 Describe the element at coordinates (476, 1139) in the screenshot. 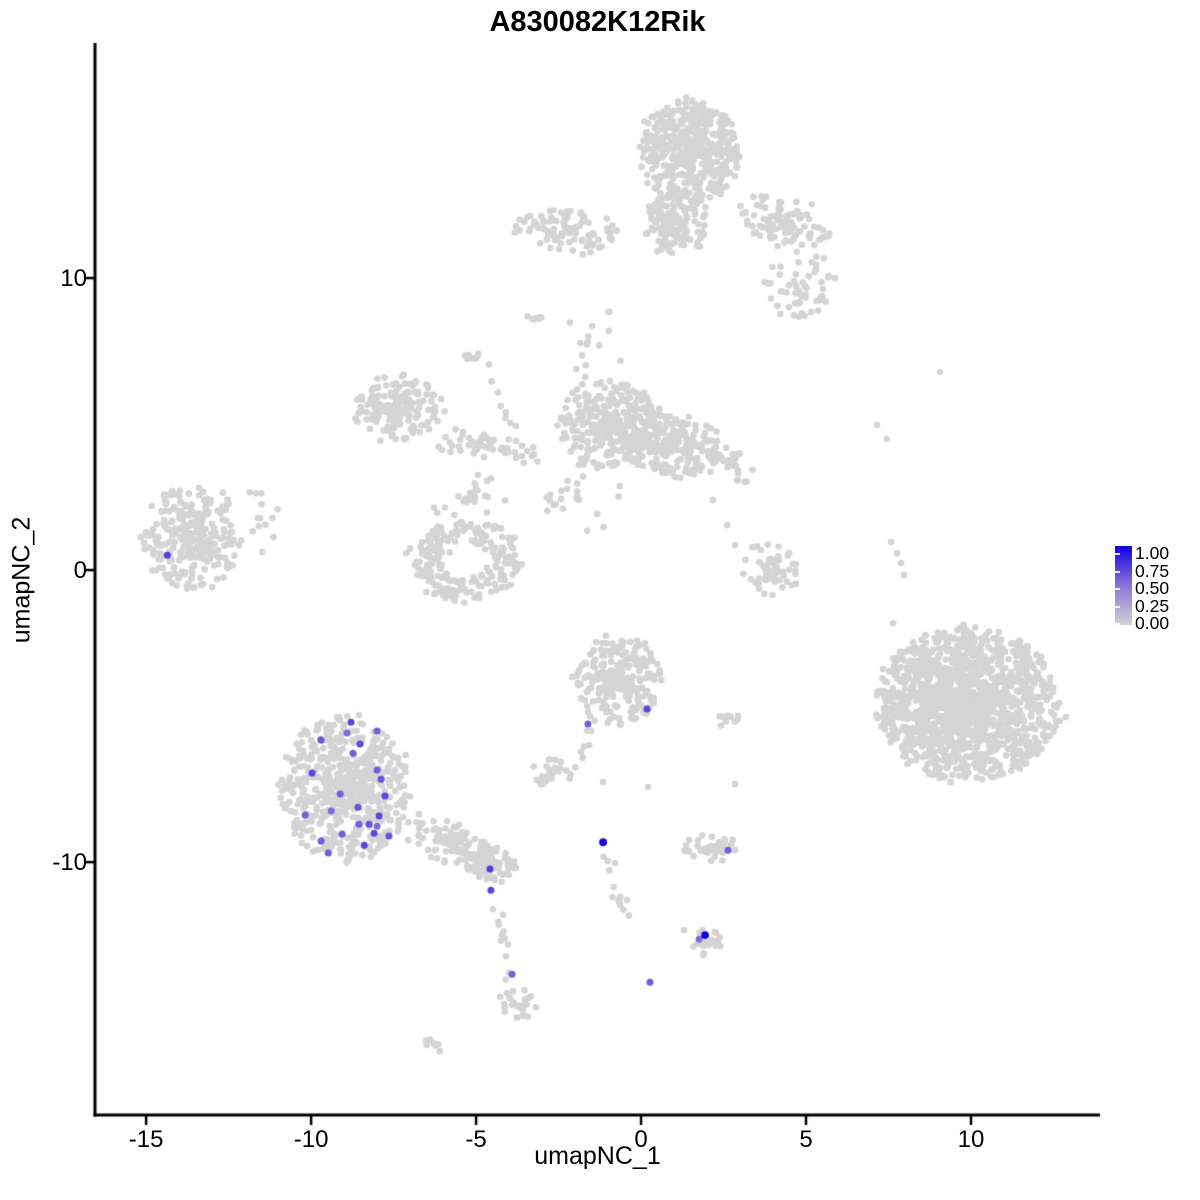

I see `x-tick-label: -5` at that location.